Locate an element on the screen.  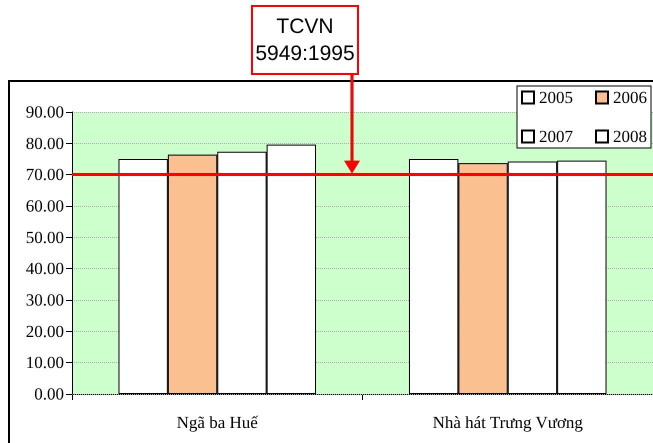
y-tick-label: 0.00 is located at coordinates (49, 394).